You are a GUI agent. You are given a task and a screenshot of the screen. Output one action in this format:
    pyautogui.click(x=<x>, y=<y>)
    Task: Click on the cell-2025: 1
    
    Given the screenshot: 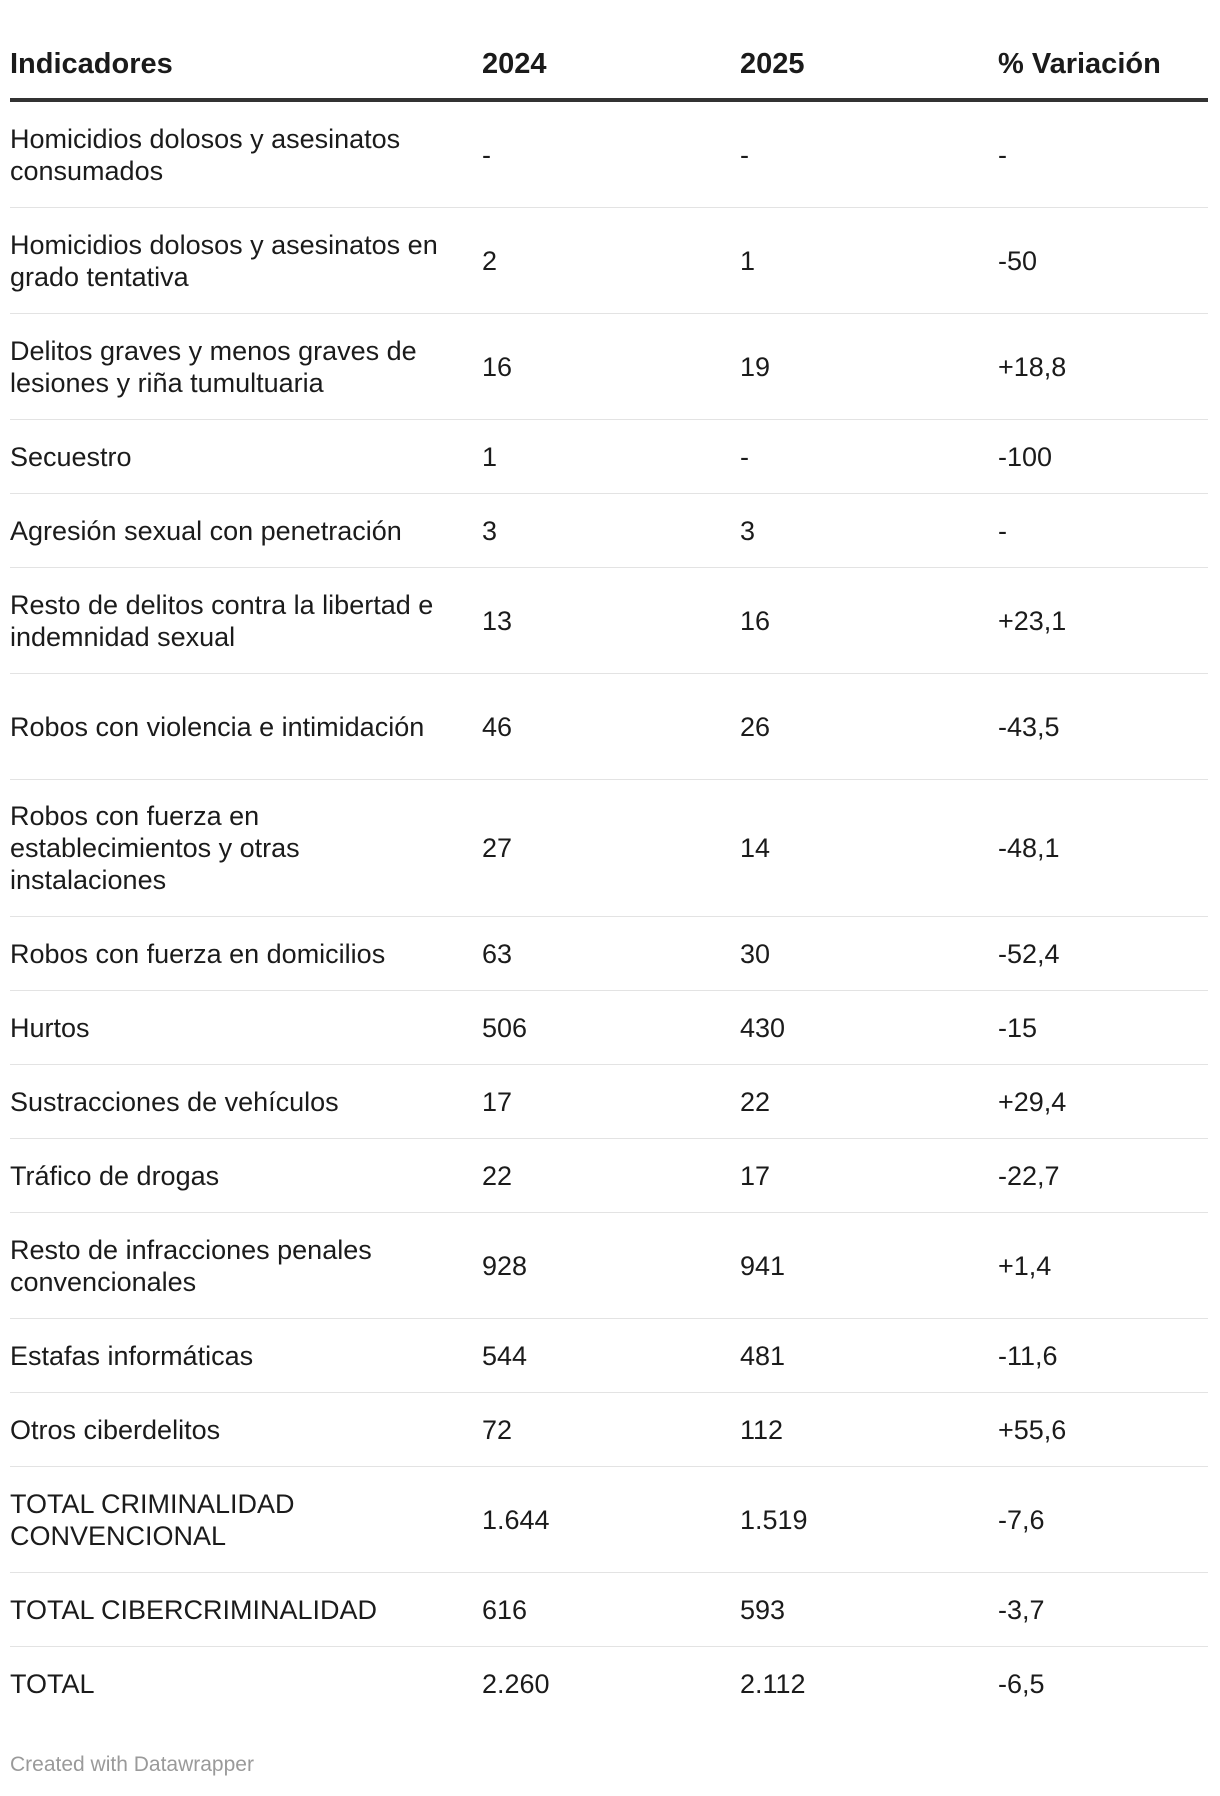 What is the action you would take?
    pyautogui.click(x=869, y=260)
    